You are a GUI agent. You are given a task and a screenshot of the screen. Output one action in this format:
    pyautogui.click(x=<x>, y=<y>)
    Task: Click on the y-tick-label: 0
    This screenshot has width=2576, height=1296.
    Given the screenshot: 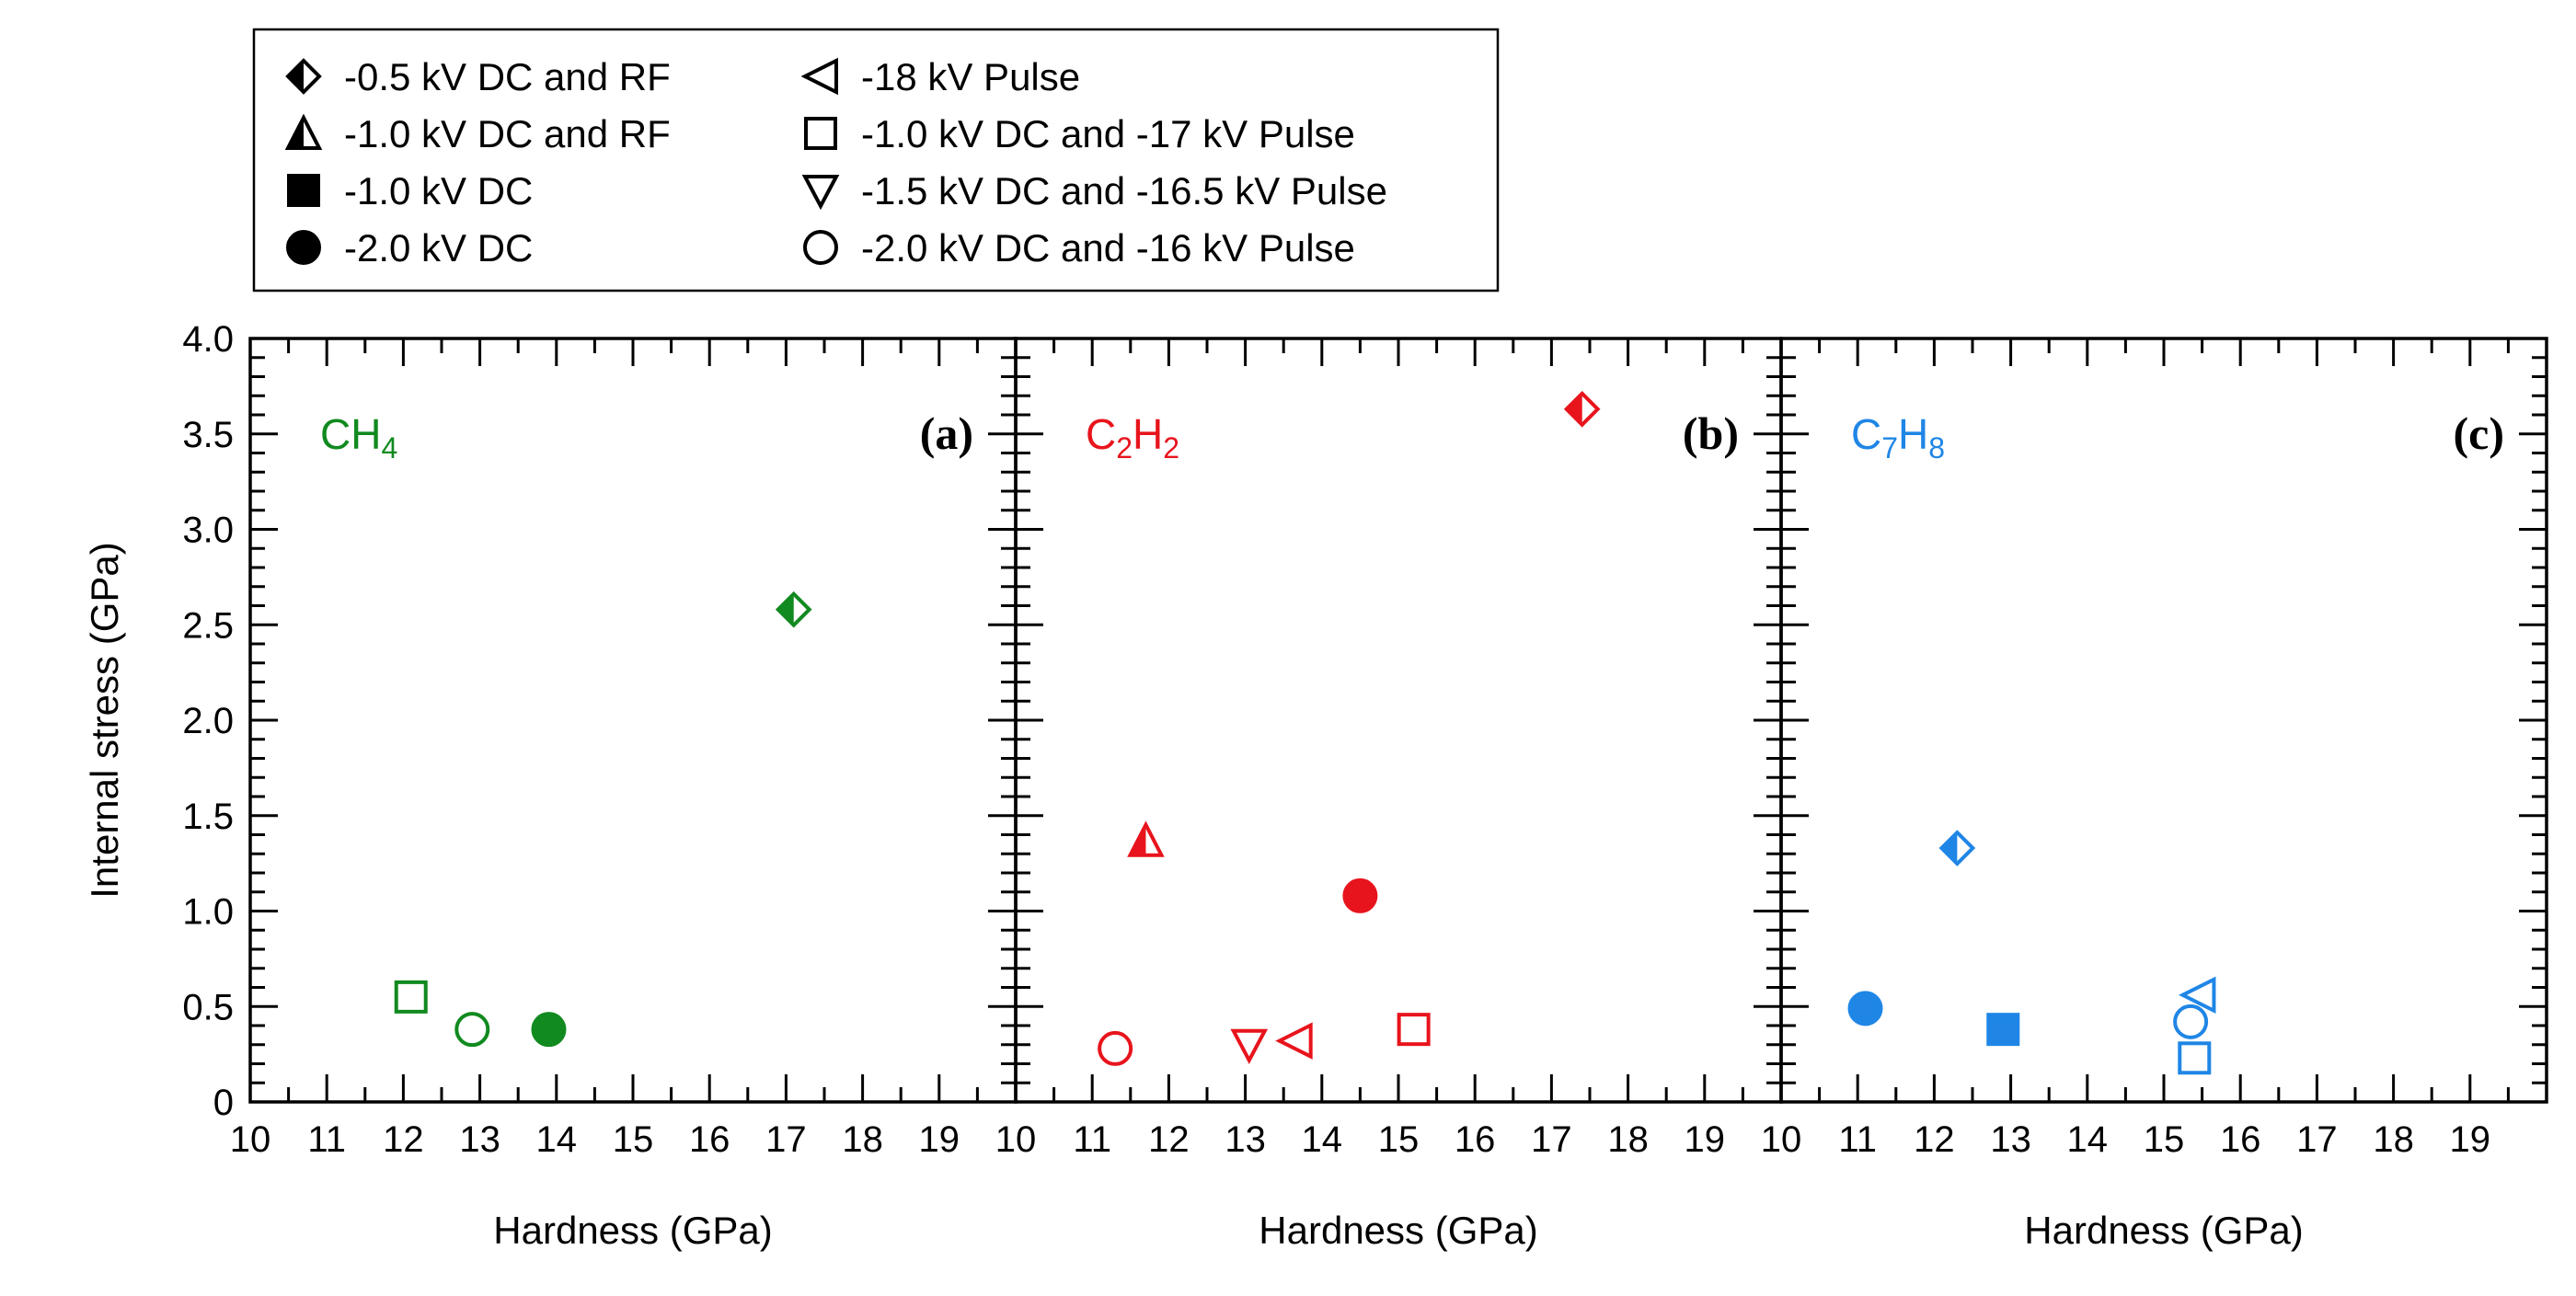 What is the action you would take?
    pyautogui.click(x=223, y=1103)
    